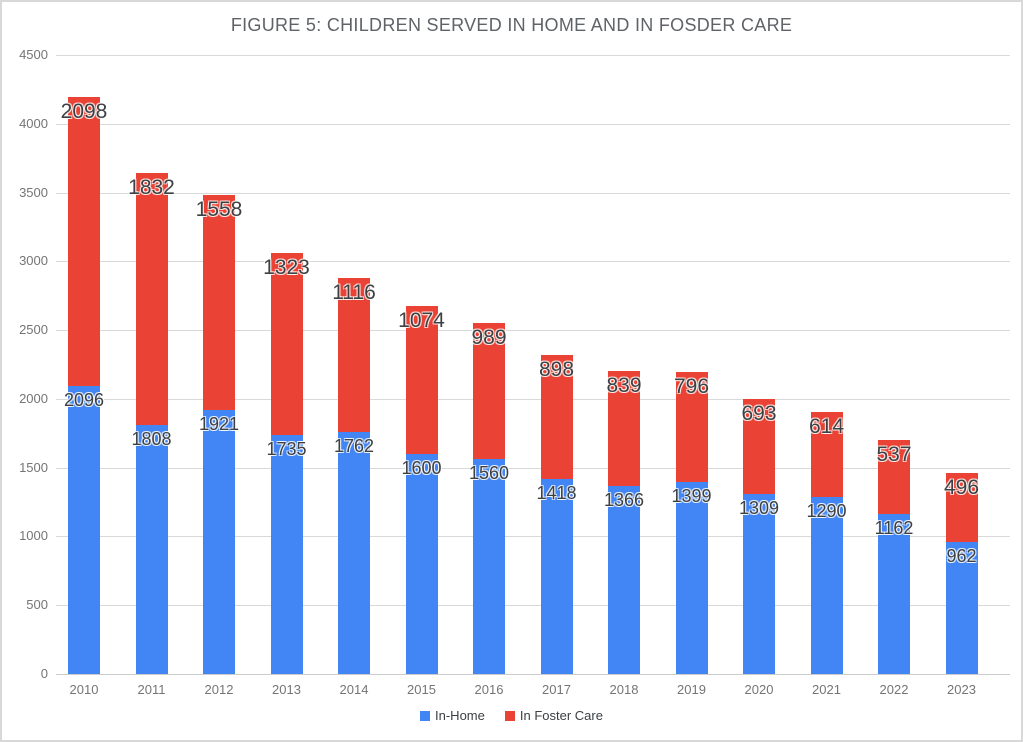 This screenshot has width=1023, height=742. Describe the element at coordinates (489, 338) in the screenshot. I see `annotation-in-foster-care: 989` at that location.